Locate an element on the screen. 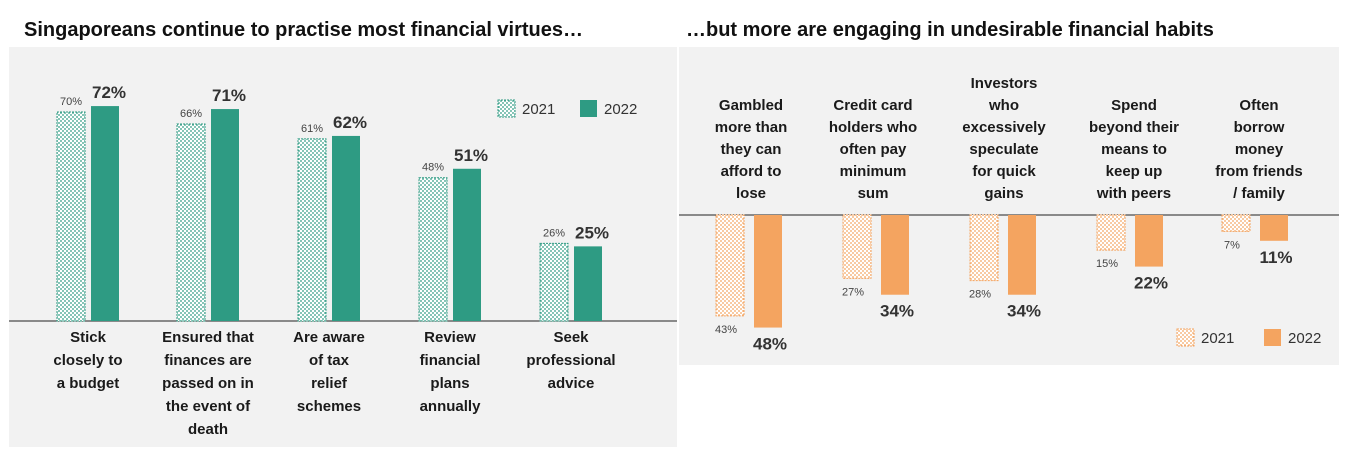 This screenshot has height=472, width=1360. data-label-2022: 51% is located at coordinates (471, 155).